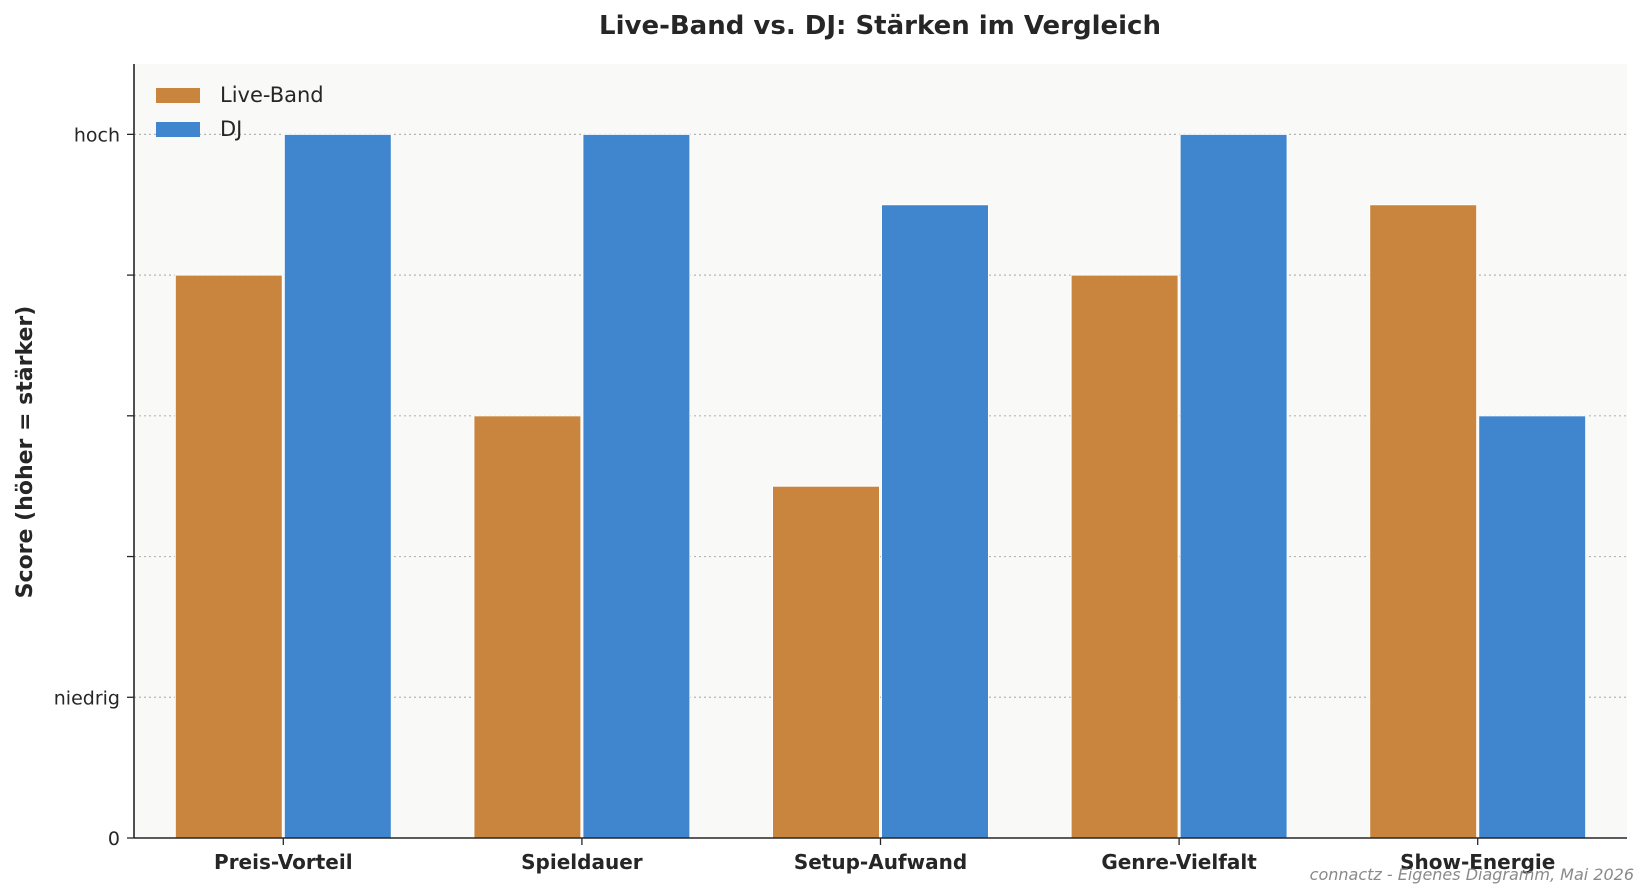 This screenshot has height=894, width=1641. I want to click on credit-text: connactz - Eigenes Diagramm, Mai 2026, so click(1472, 874).